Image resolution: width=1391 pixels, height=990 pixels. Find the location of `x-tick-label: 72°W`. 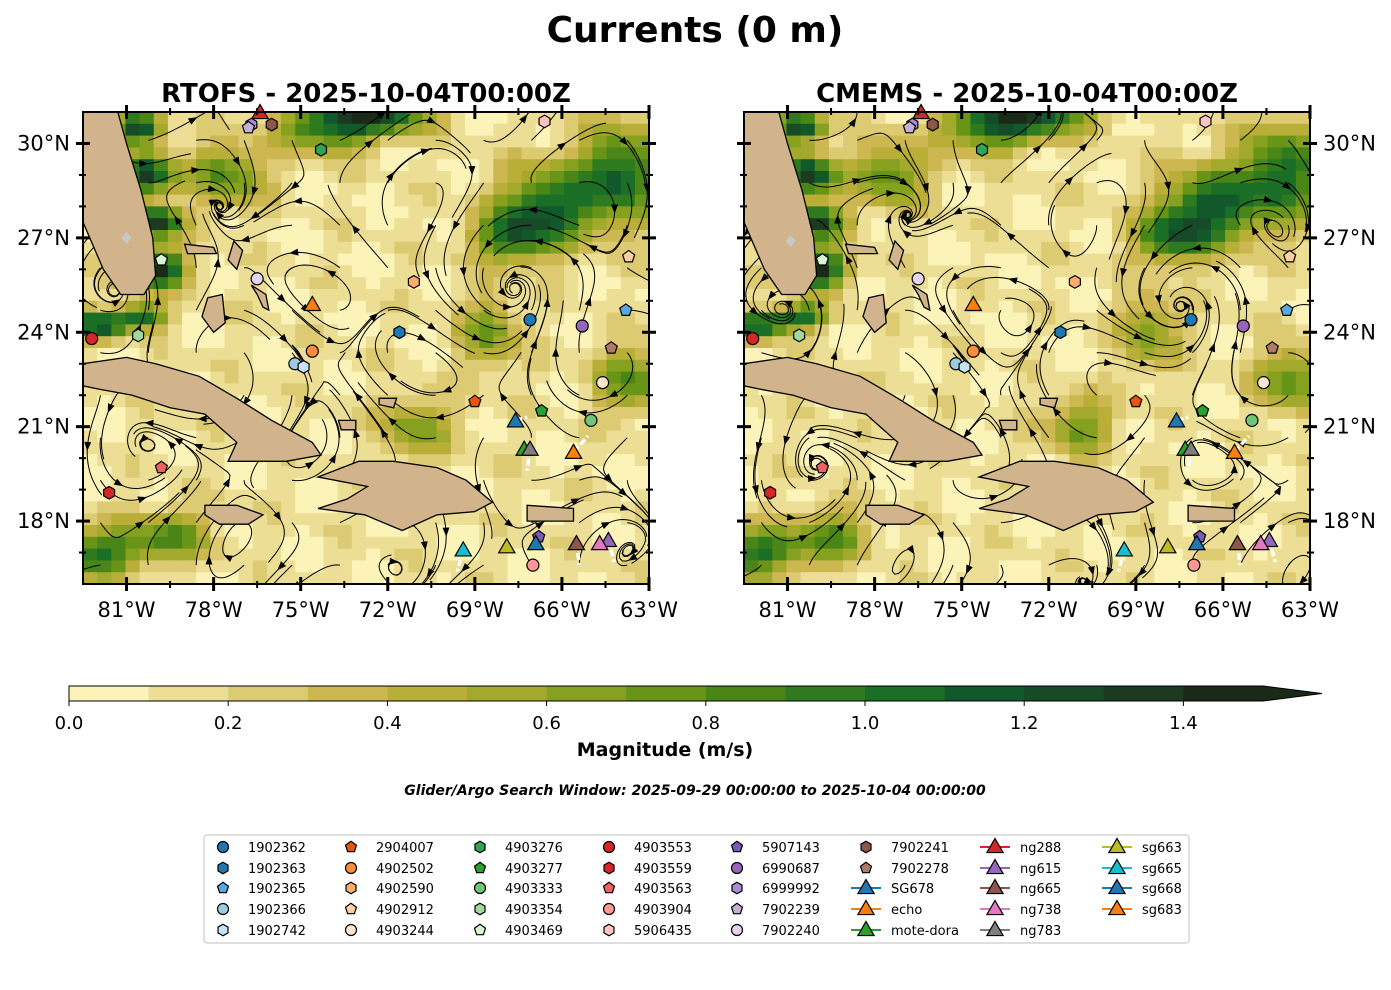

x-tick-label: 72°W is located at coordinates (1049, 610).